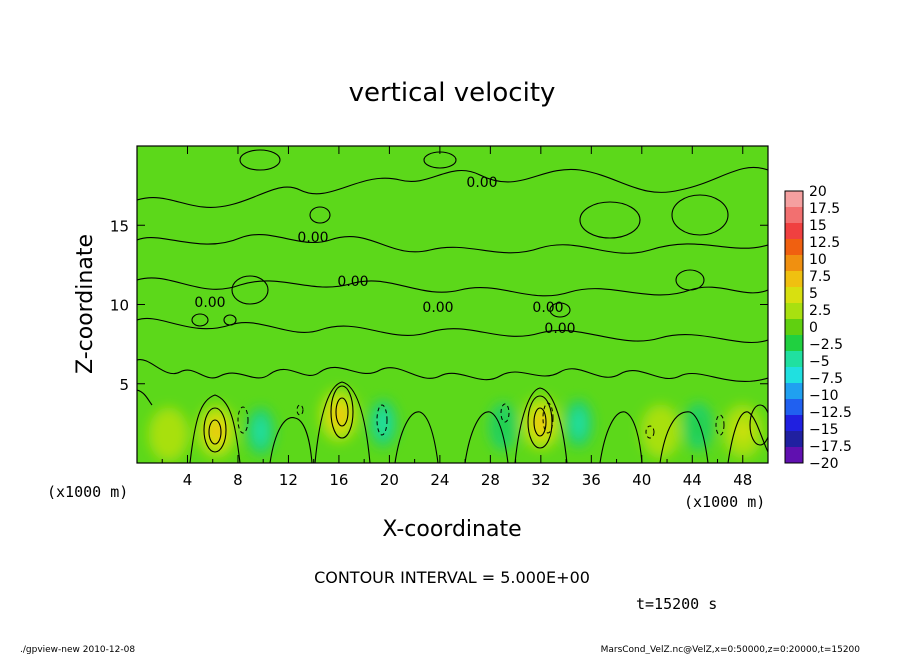 The height and width of the screenshot is (658, 904). Describe the element at coordinates (676, 604) in the screenshot. I see `time-label: t=15200 s` at that location.